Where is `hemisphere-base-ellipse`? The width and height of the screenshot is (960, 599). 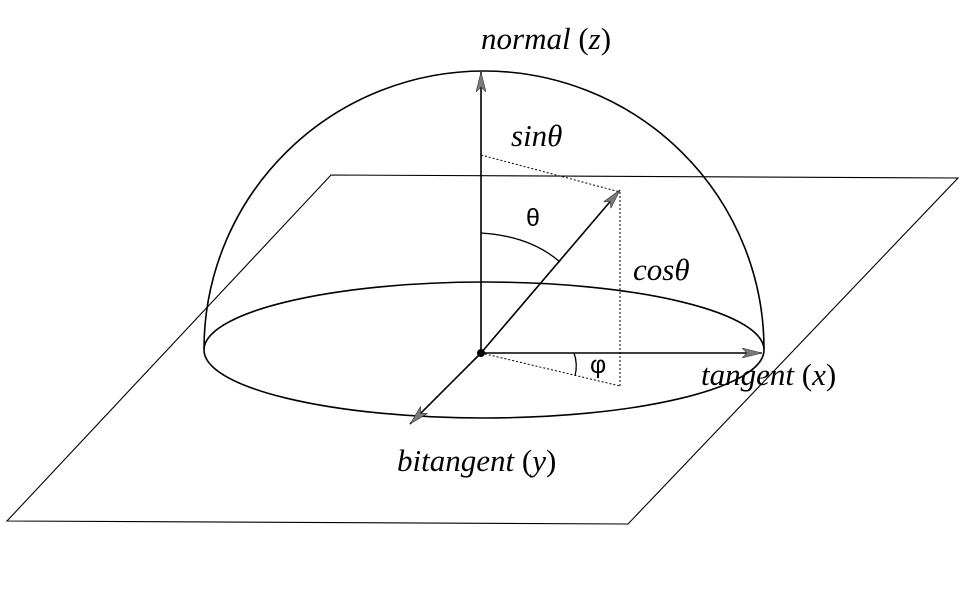 hemisphere-base-ellipse is located at coordinates (484, 350).